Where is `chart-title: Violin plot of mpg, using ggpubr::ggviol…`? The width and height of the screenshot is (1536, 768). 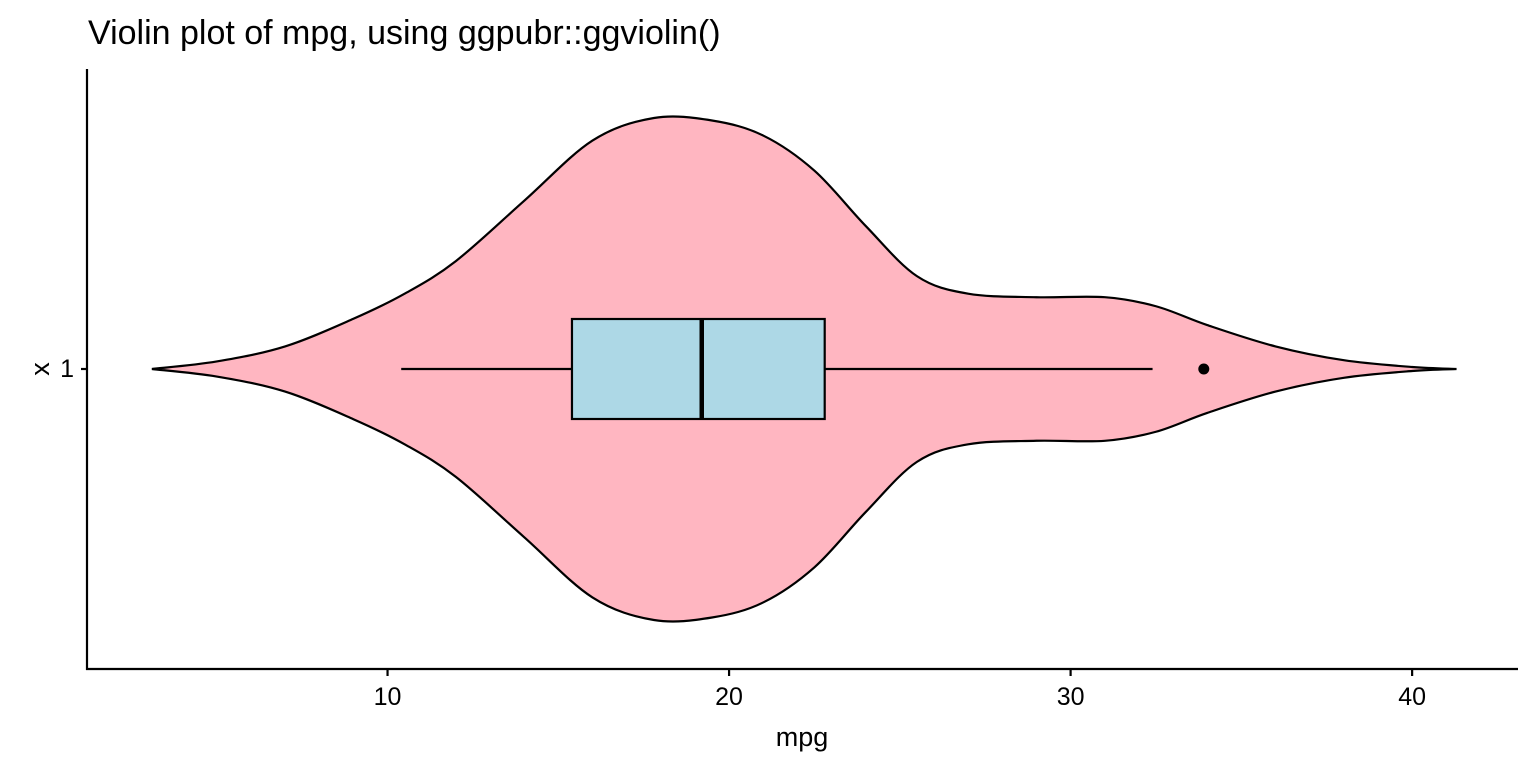 chart-title: Violin plot of mpg, using ggpubr::ggviol… is located at coordinates (404, 33).